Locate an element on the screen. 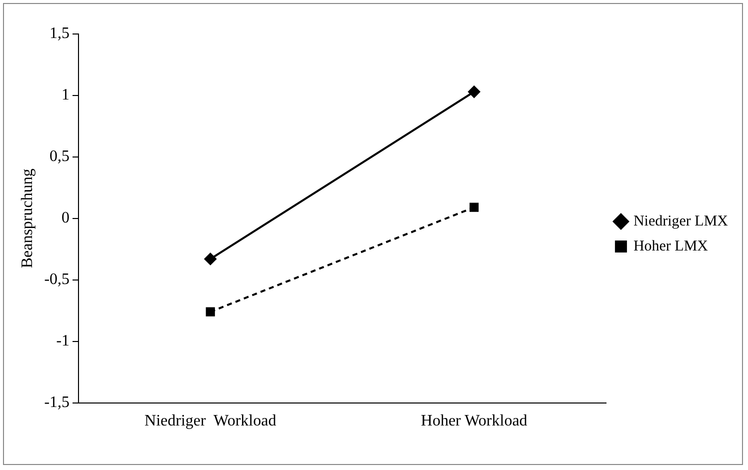  x-tick-label: Hoher Workload is located at coordinates (474, 421).